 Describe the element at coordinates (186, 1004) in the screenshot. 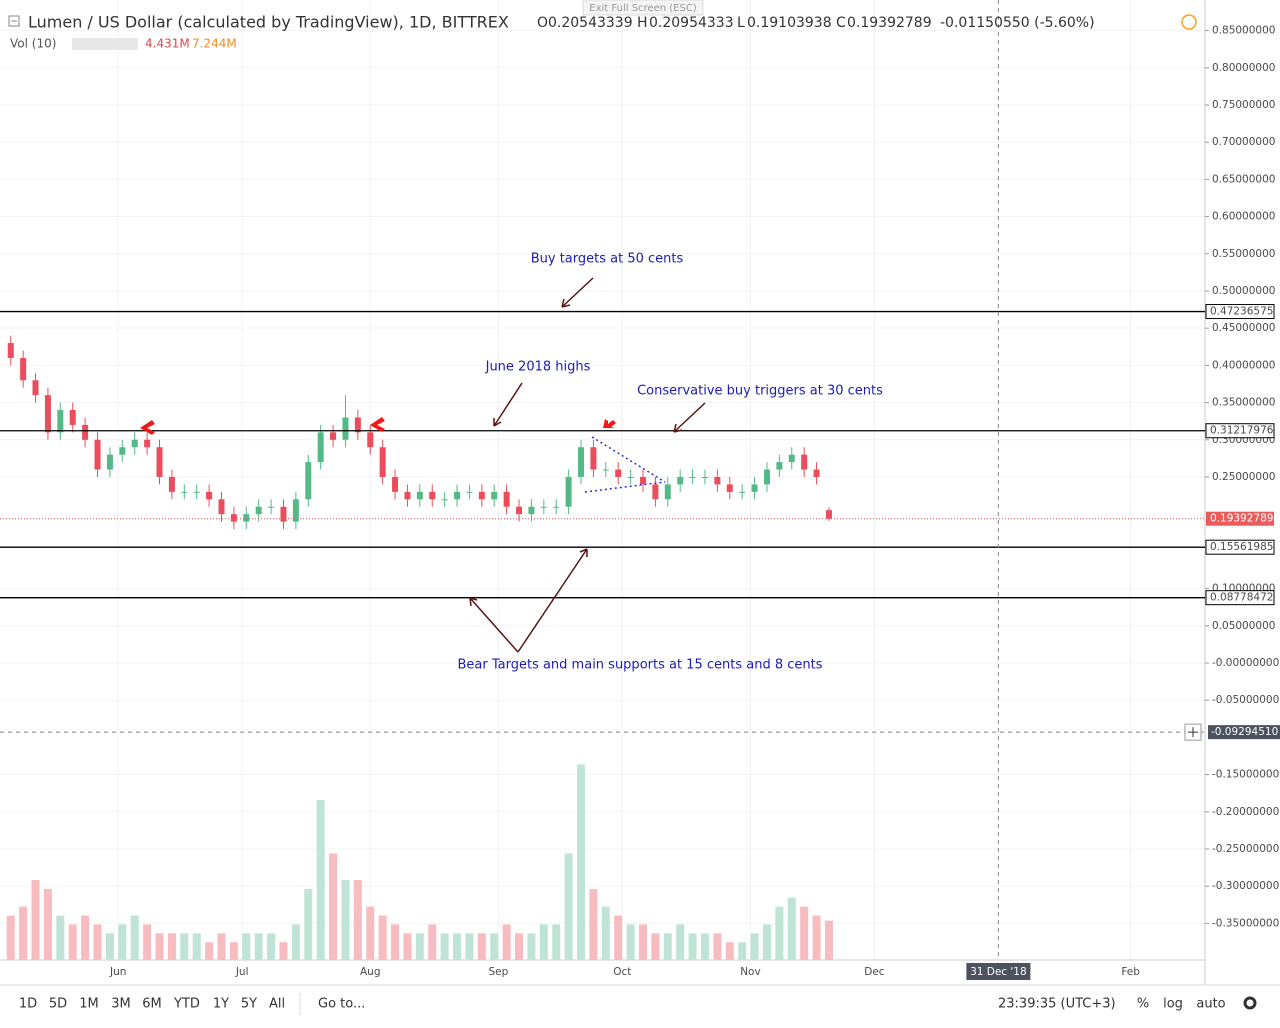

I see `range-button: YTD` at that location.